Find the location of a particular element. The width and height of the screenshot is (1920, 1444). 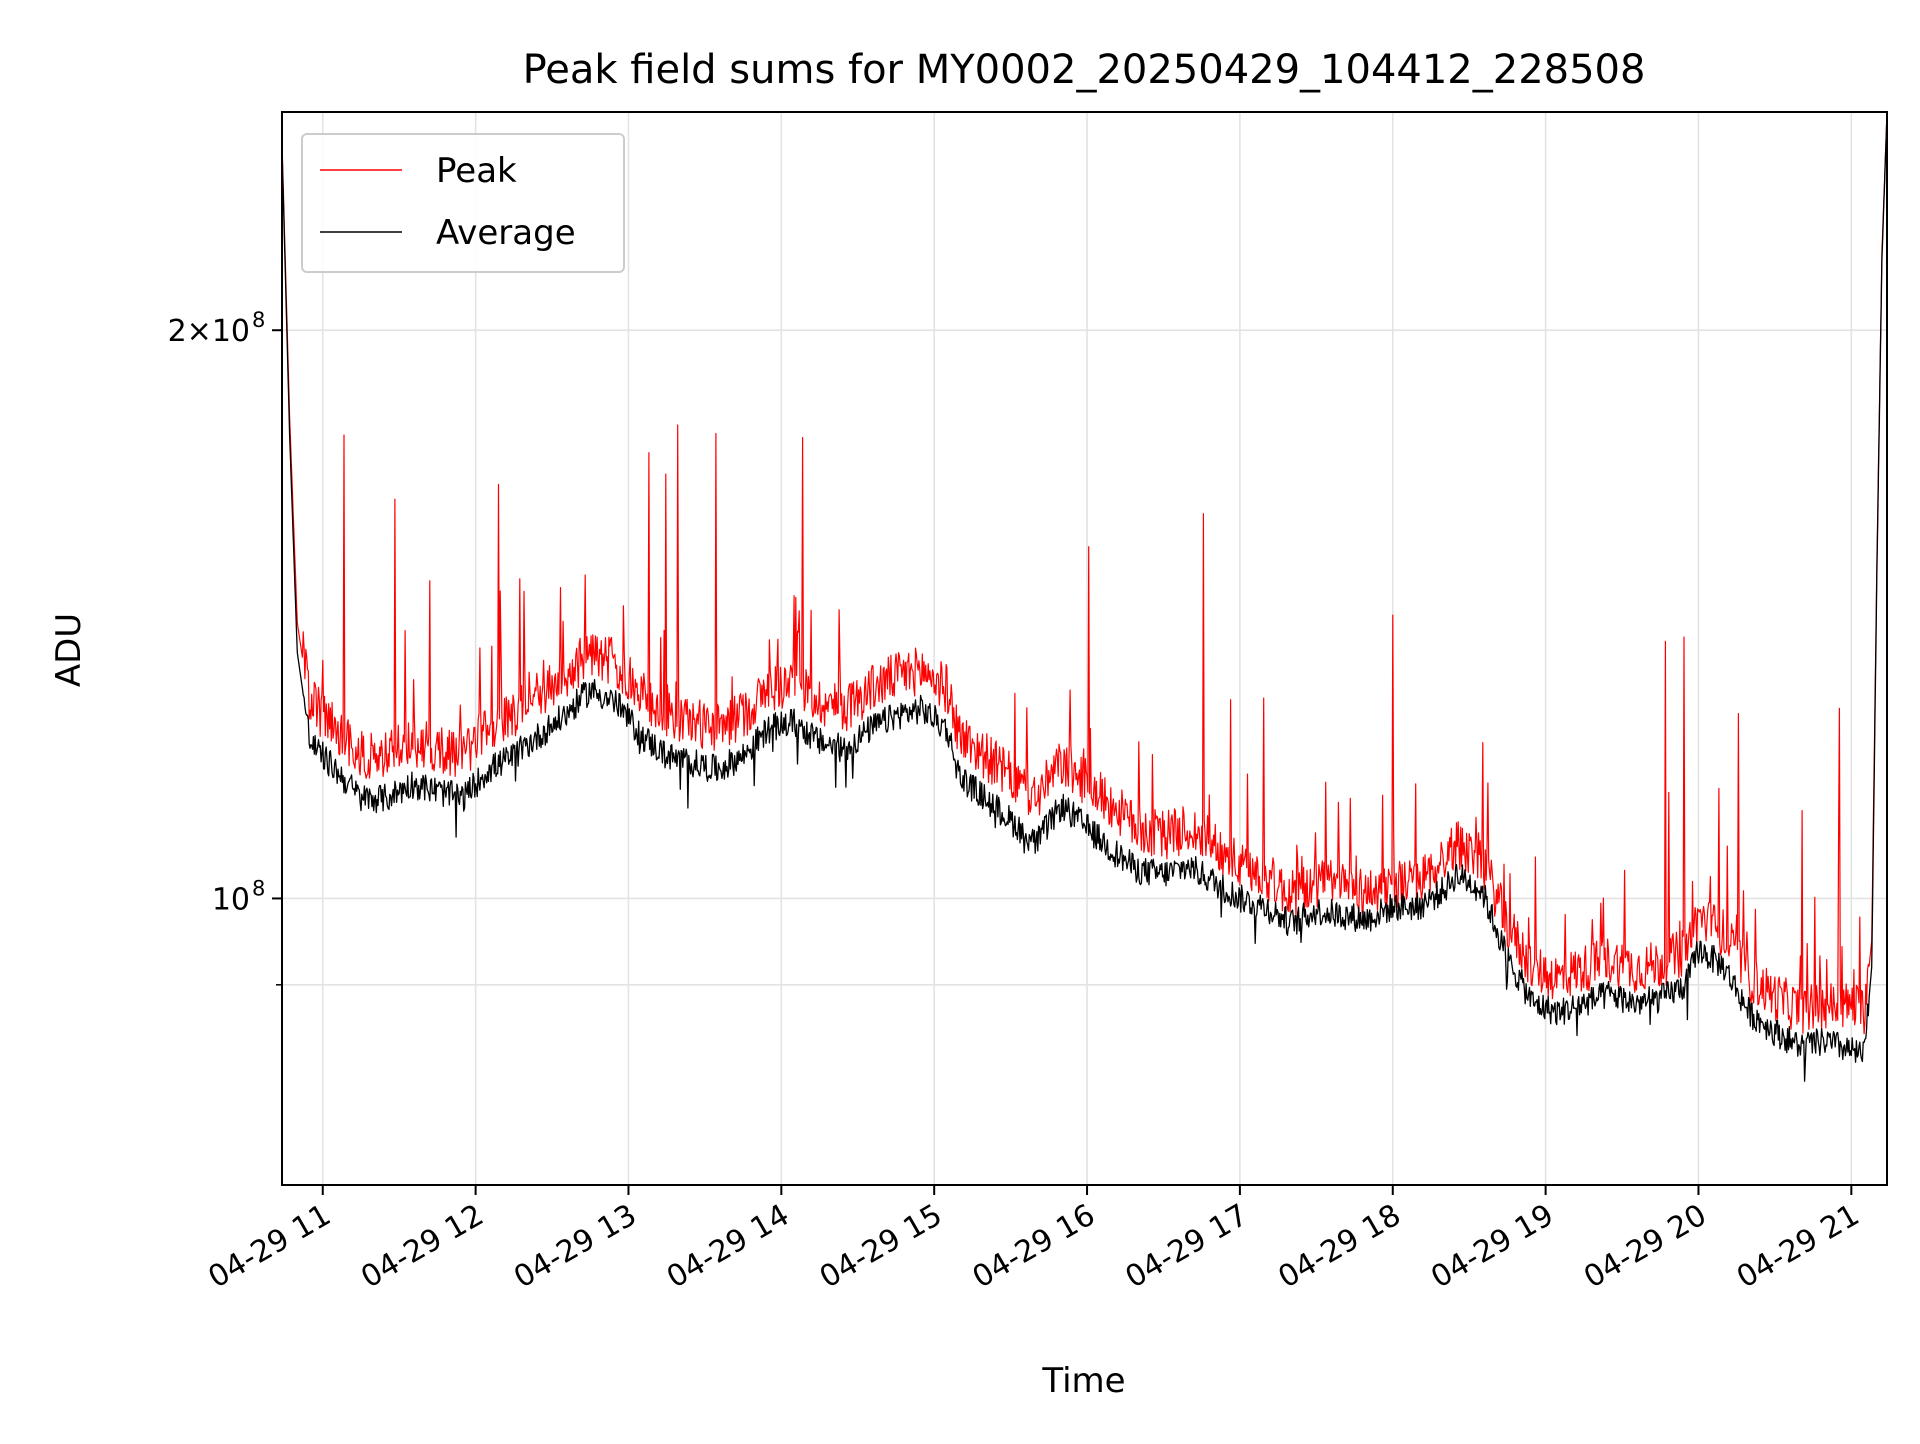

x-axis-label: Time is located at coordinates (1083, 1381).